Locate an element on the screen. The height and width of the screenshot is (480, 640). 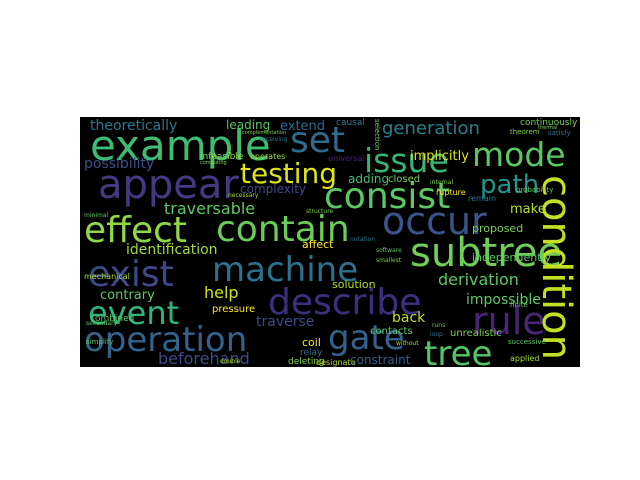
word-without: without is located at coordinates (407, 343).